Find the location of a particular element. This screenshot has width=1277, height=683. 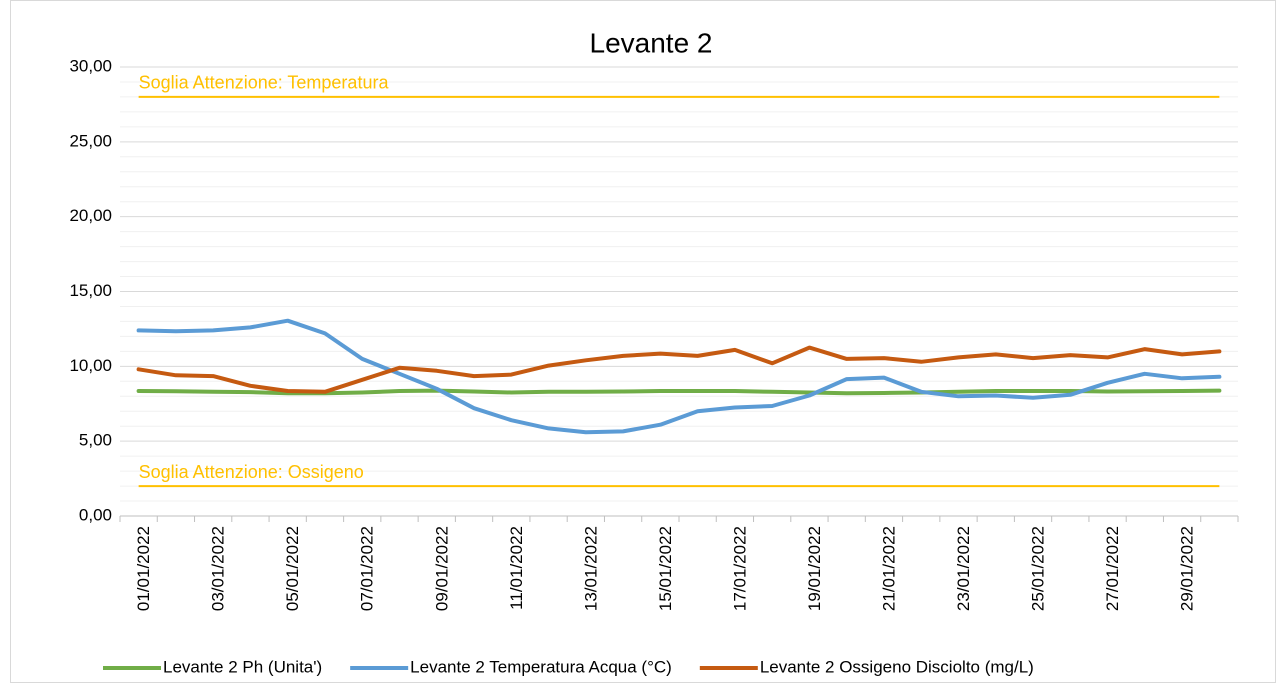

x-tick-label: 07/01/2022 is located at coordinates (367, 568).